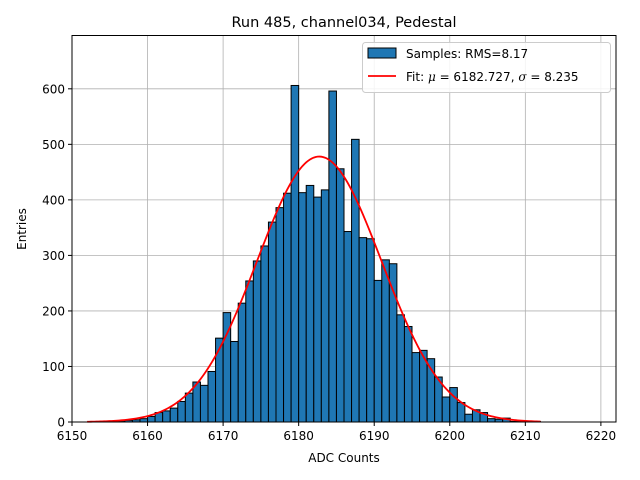 The image size is (640, 480). I want to click on y-tick-label: 500, so click(53, 145).